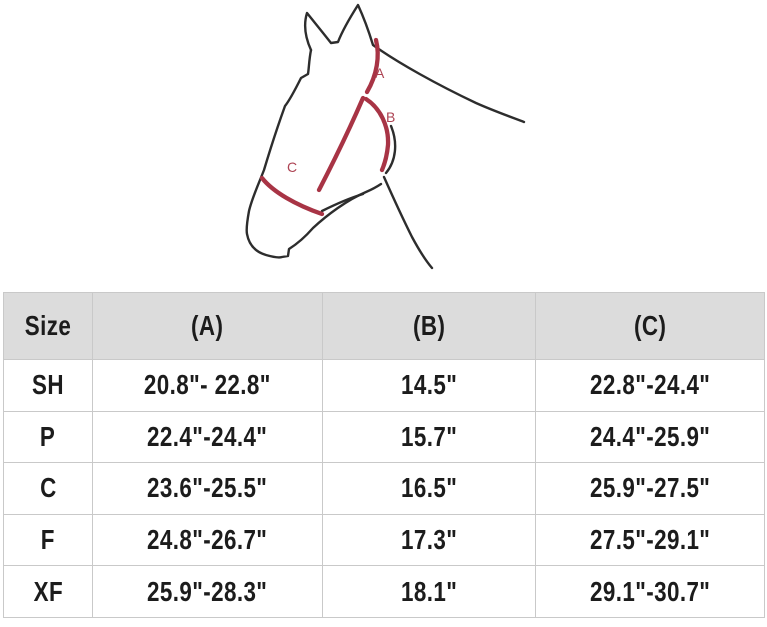 The height and width of the screenshot is (627, 767). I want to click on table-header-row: Size (A) (B) (C), so click(384, 326).